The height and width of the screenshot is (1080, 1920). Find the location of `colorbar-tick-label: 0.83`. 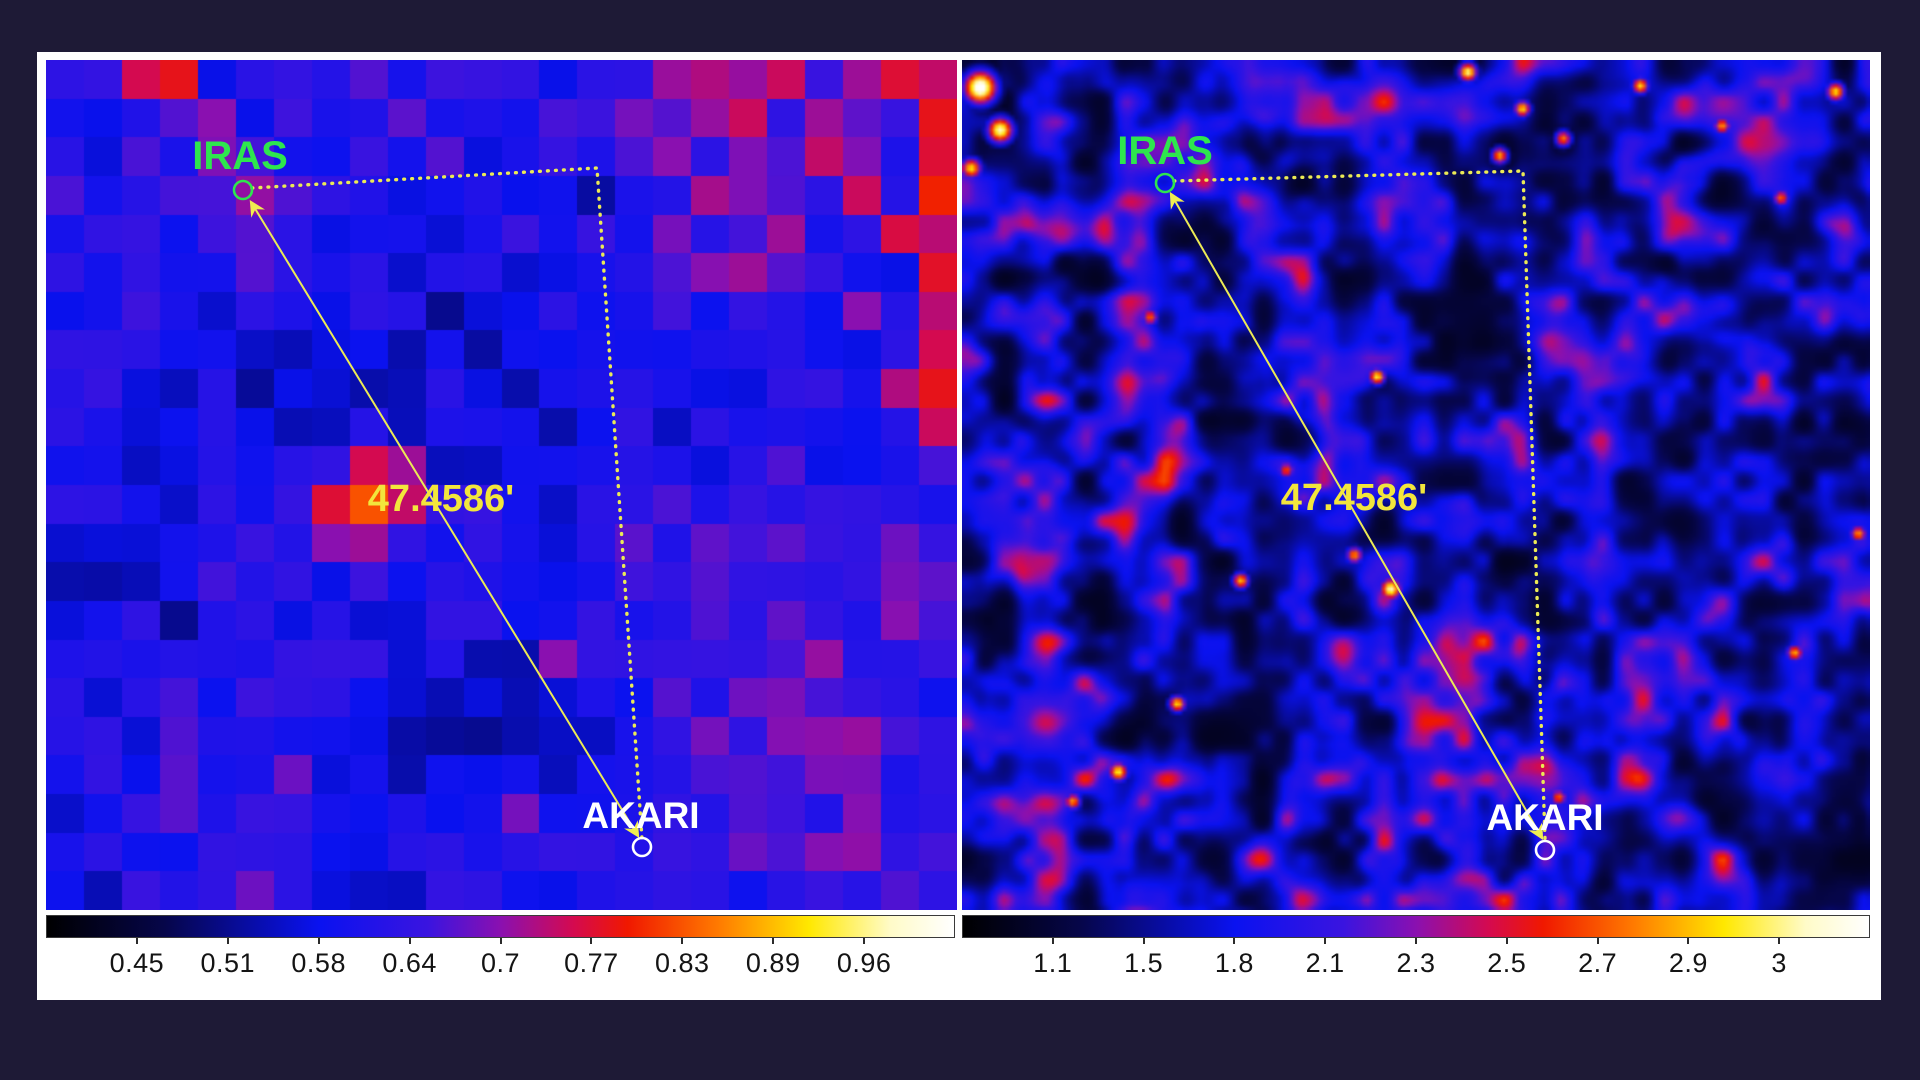

colorbar-tick-label: 0.83 is located at coordinates (682, 963).